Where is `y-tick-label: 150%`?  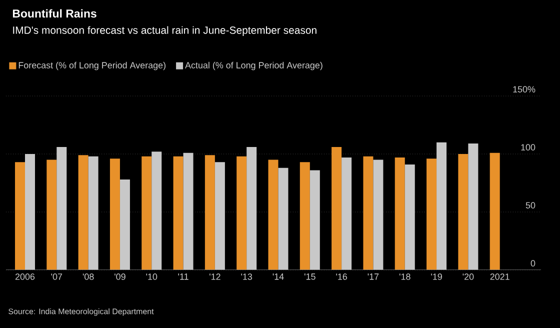 y-tick-label: 150% is located at coordinates (524, 89).